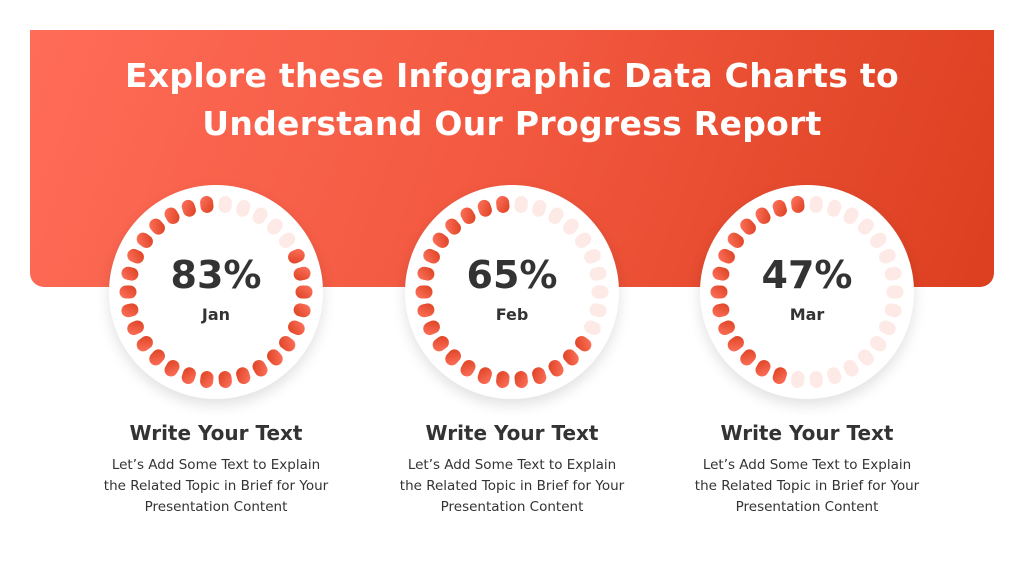 The height and width of the screenshot is (576, 1024). What do you see at coordinates (512, 275) in the screenshot?
I see `percent-label: 65%` at bounding box center [512, 275].